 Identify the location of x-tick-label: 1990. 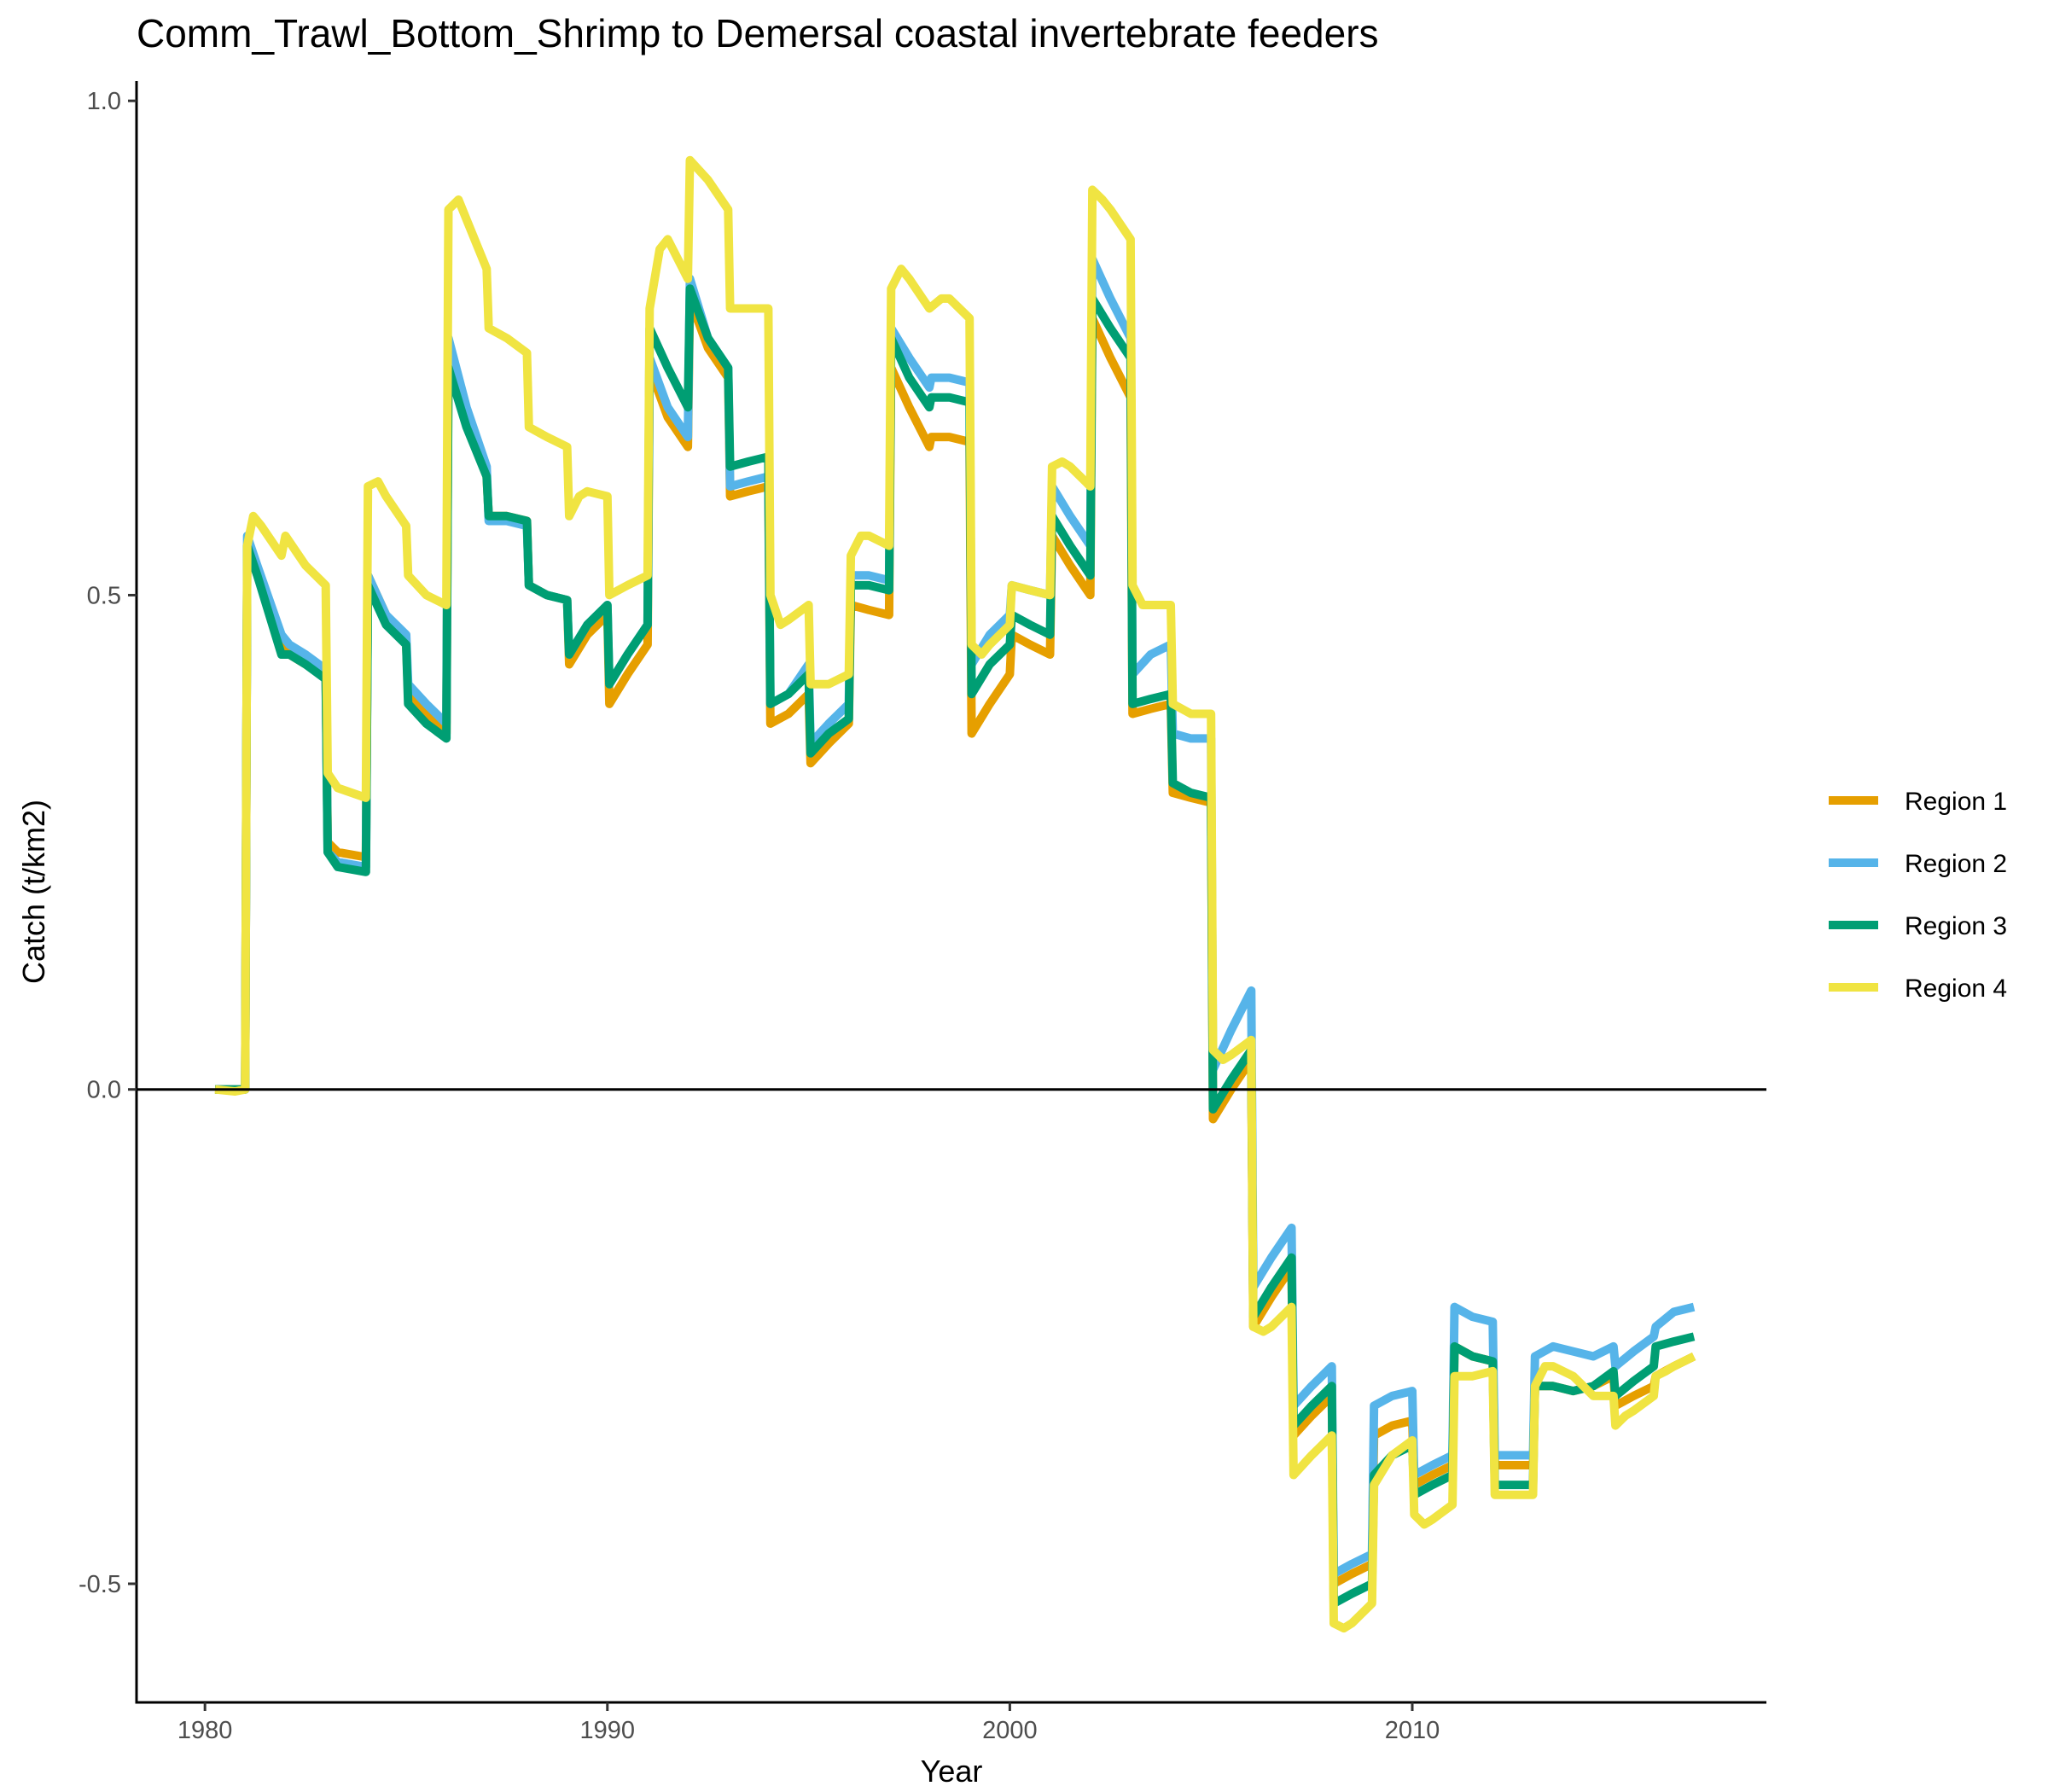
(608, 1730).